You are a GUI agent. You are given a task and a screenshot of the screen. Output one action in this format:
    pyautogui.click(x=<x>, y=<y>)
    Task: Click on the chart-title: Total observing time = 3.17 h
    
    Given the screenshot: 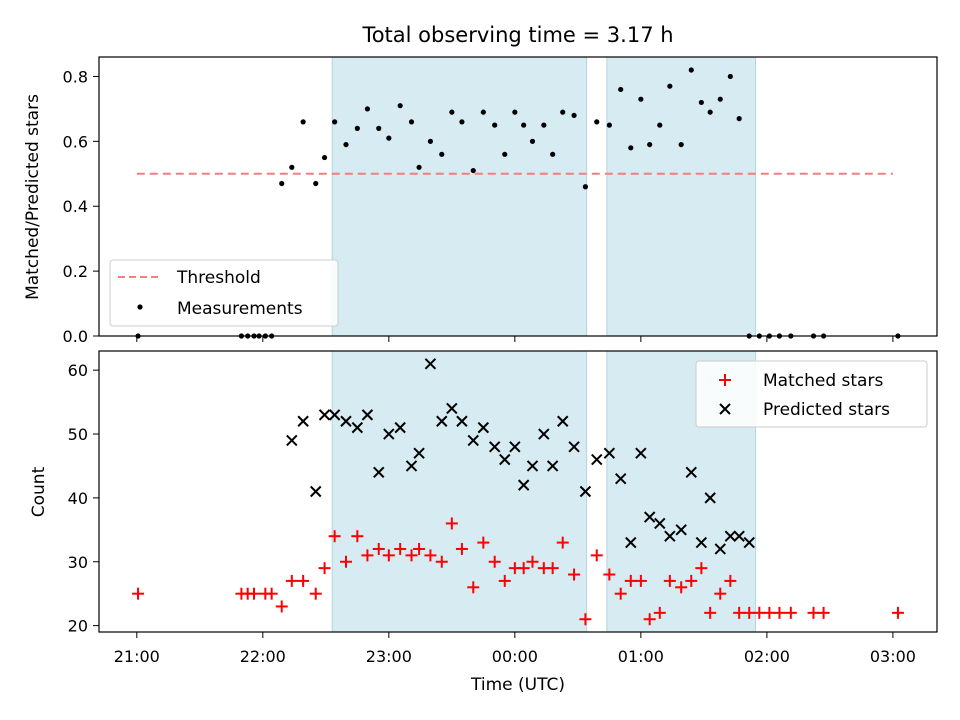 What is the action you would take?
    pyautogui.click(x=517, y=35)
    